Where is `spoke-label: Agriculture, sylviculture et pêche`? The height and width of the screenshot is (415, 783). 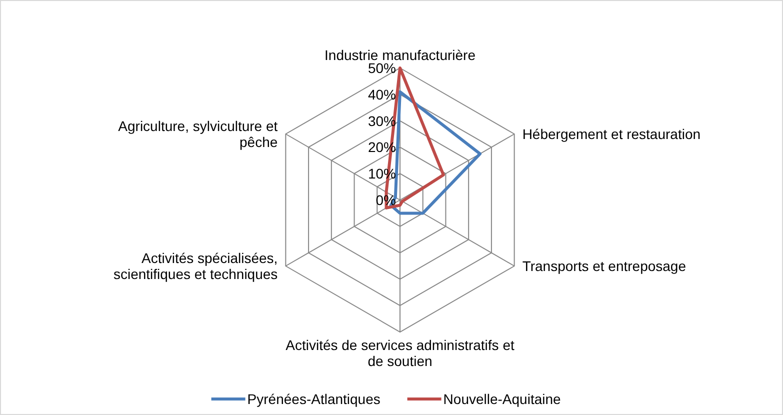 spoke-label: Agriculture, sylviculture et pêche is located at coordinates (198, 134).